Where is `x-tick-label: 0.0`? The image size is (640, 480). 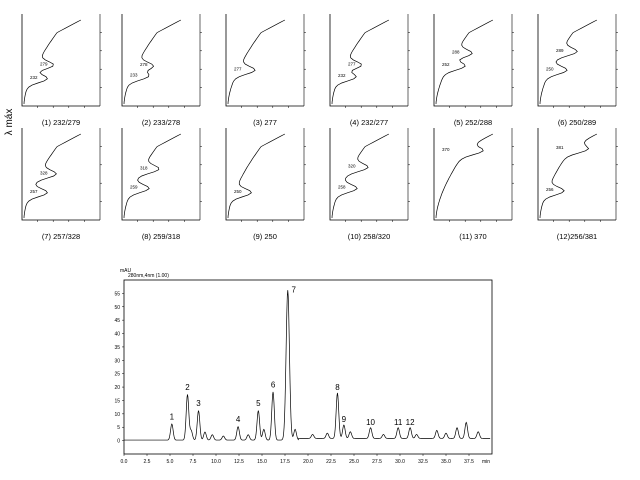
x-tick-label: 0.0 is located at coordinates (124, 462).